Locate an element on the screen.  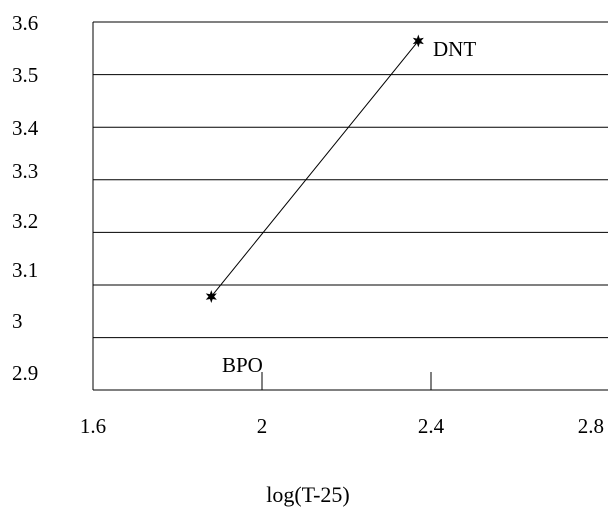
x-tick-label: 2 is located at coordinates (262, 426).